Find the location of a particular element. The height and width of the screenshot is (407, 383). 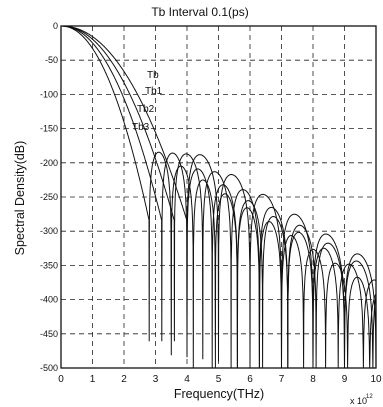

y-tick-label: -100 is located at coordinates (49, 94).